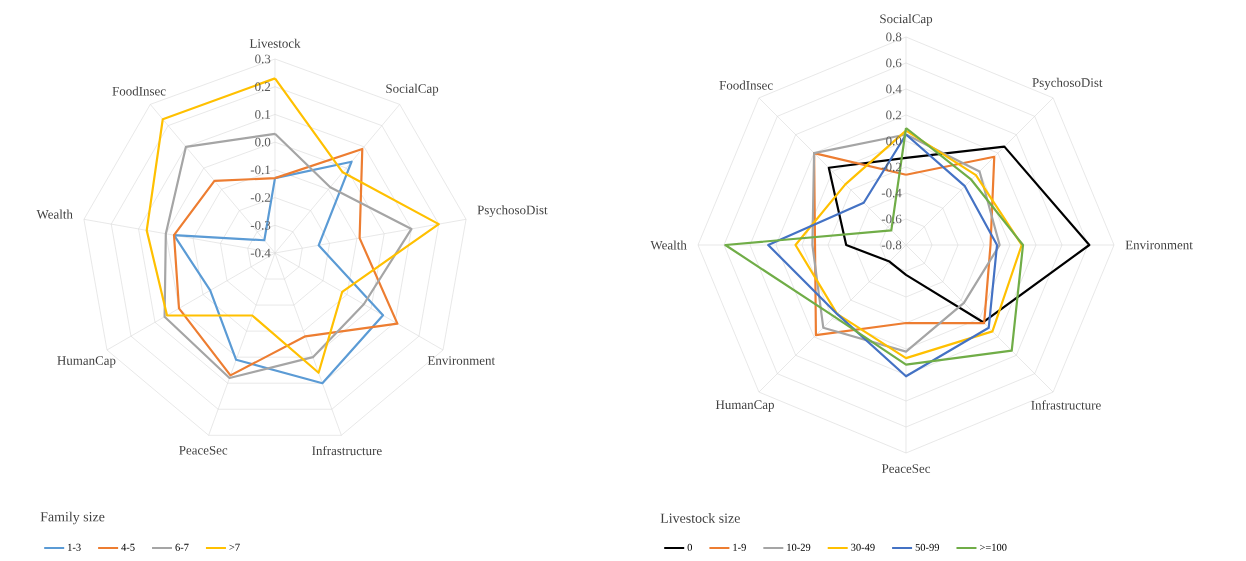 This screenshot has width=1246, height=561. What do you see at coordinates (182, 547) in the screenshot?
I see `legend-label: 6-7` at bounding box center [182, 547].